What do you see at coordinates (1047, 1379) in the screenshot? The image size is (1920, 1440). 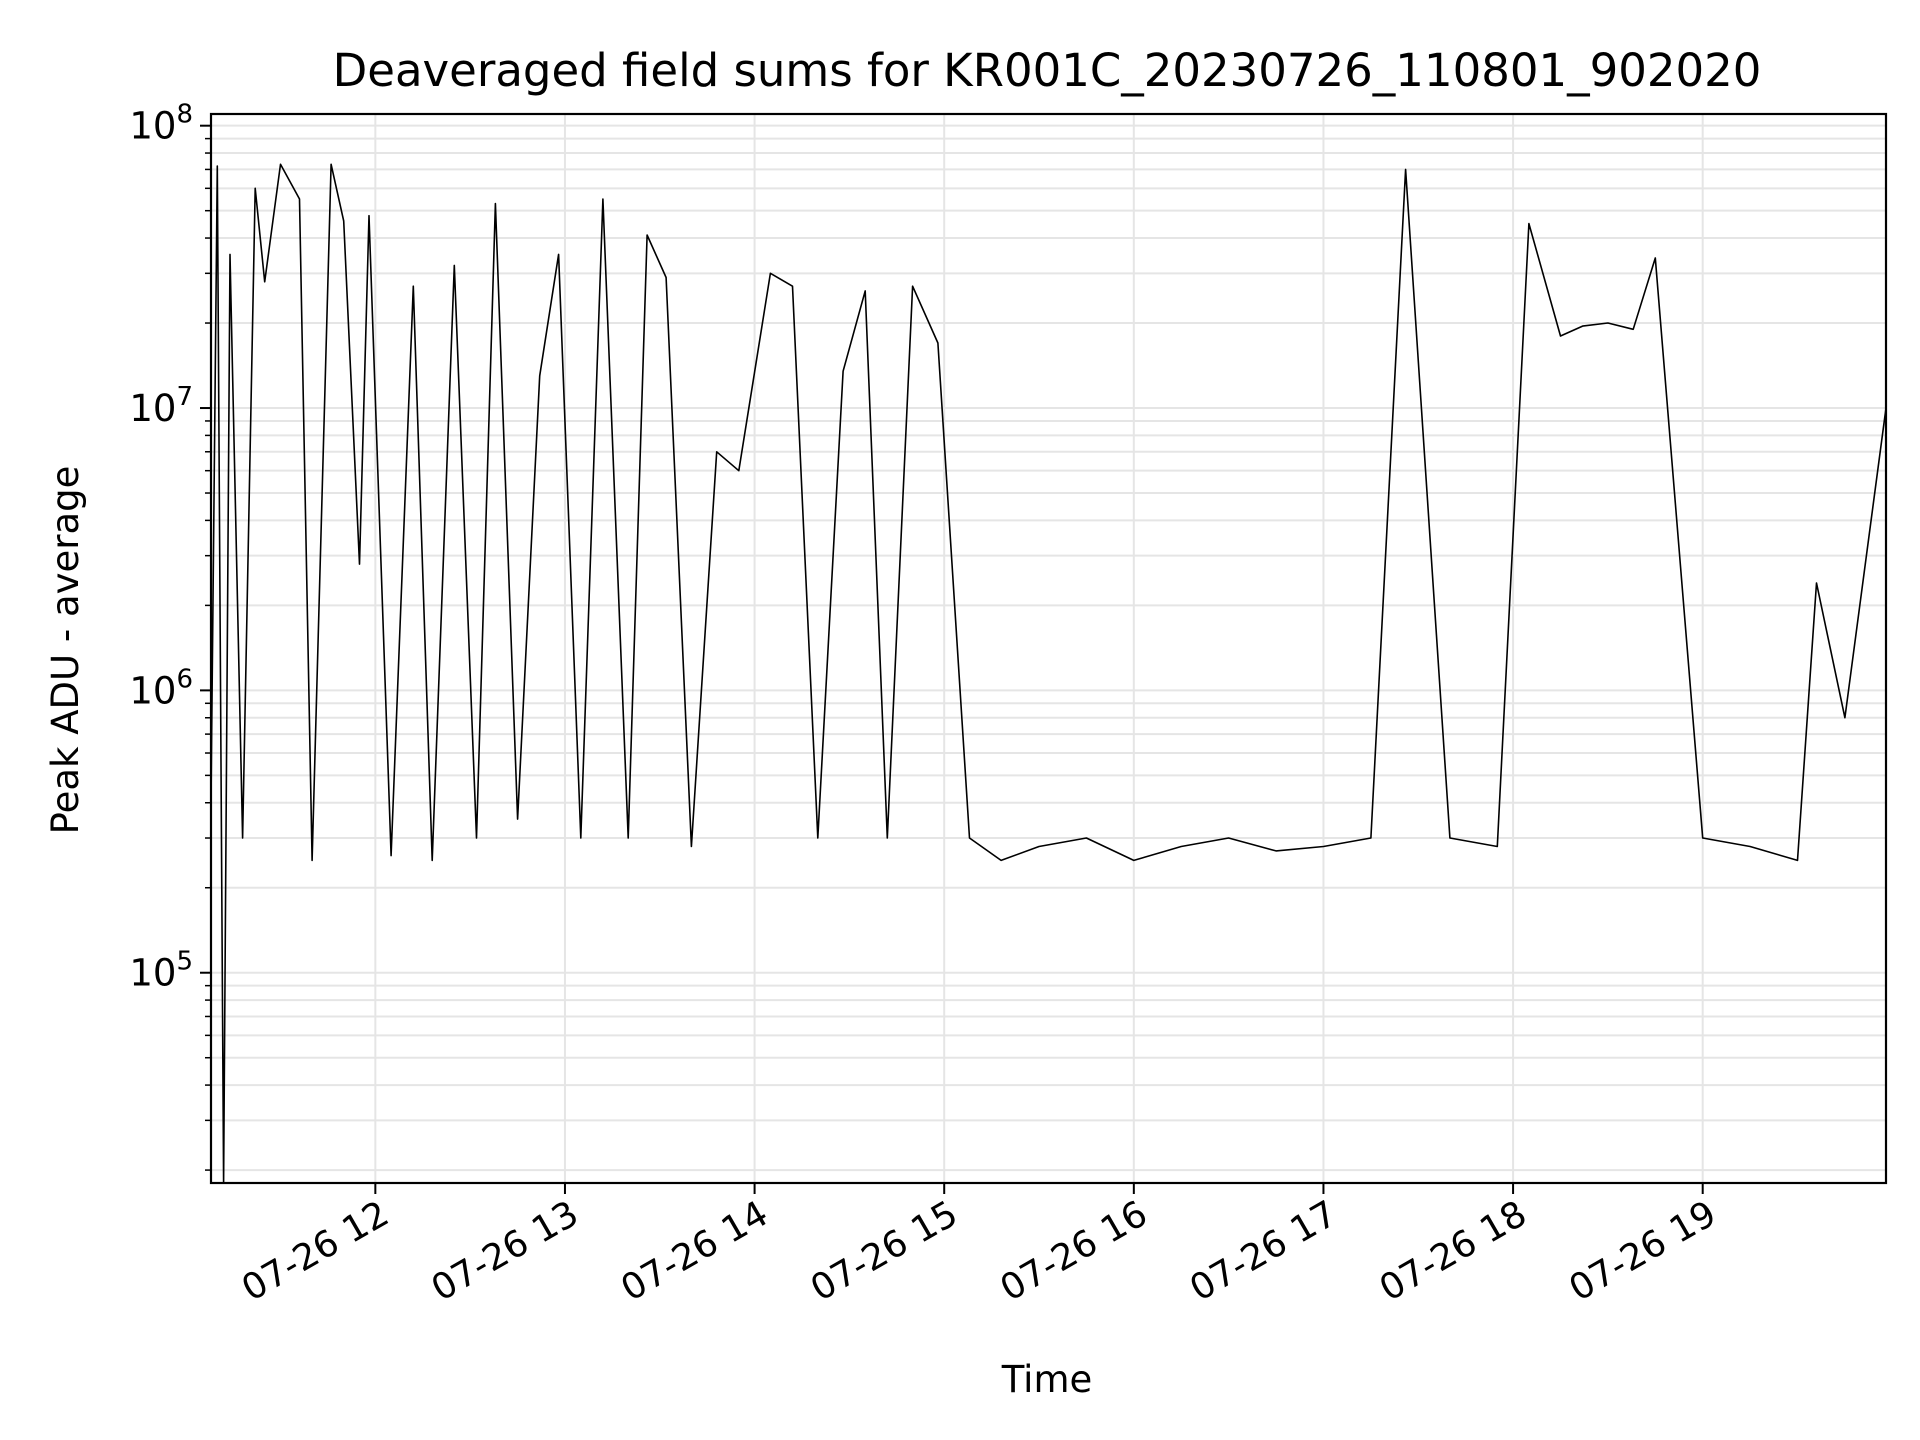 I see `x-axis-label: Time` at bounding box center [1047, 1379].